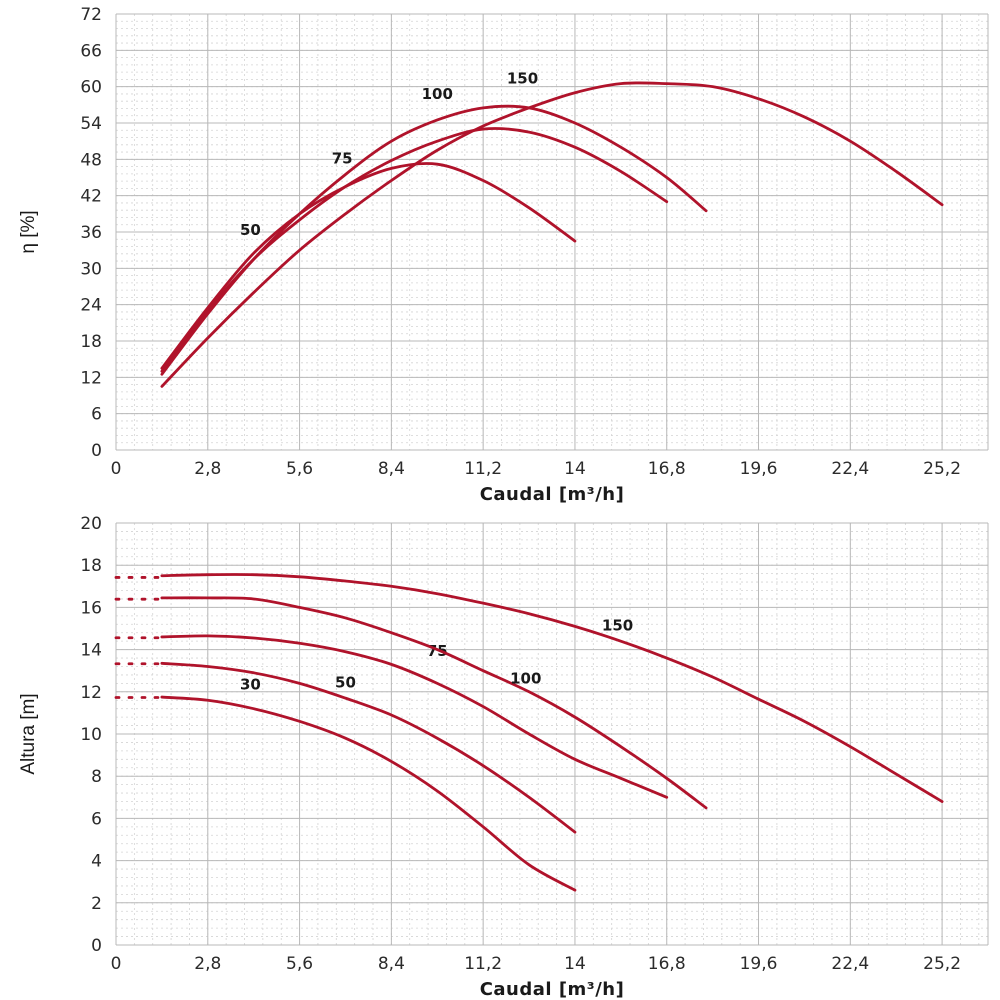 This screenshot has height=1000, width=1000. Describe the element at coordinates (299, 469) in the screenshot. I see `eff-x-tick-label: 5,6` at that location.